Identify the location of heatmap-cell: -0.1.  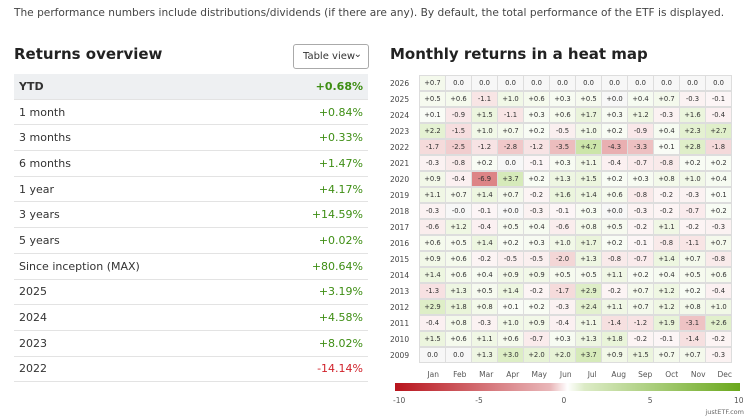
(562, 211).